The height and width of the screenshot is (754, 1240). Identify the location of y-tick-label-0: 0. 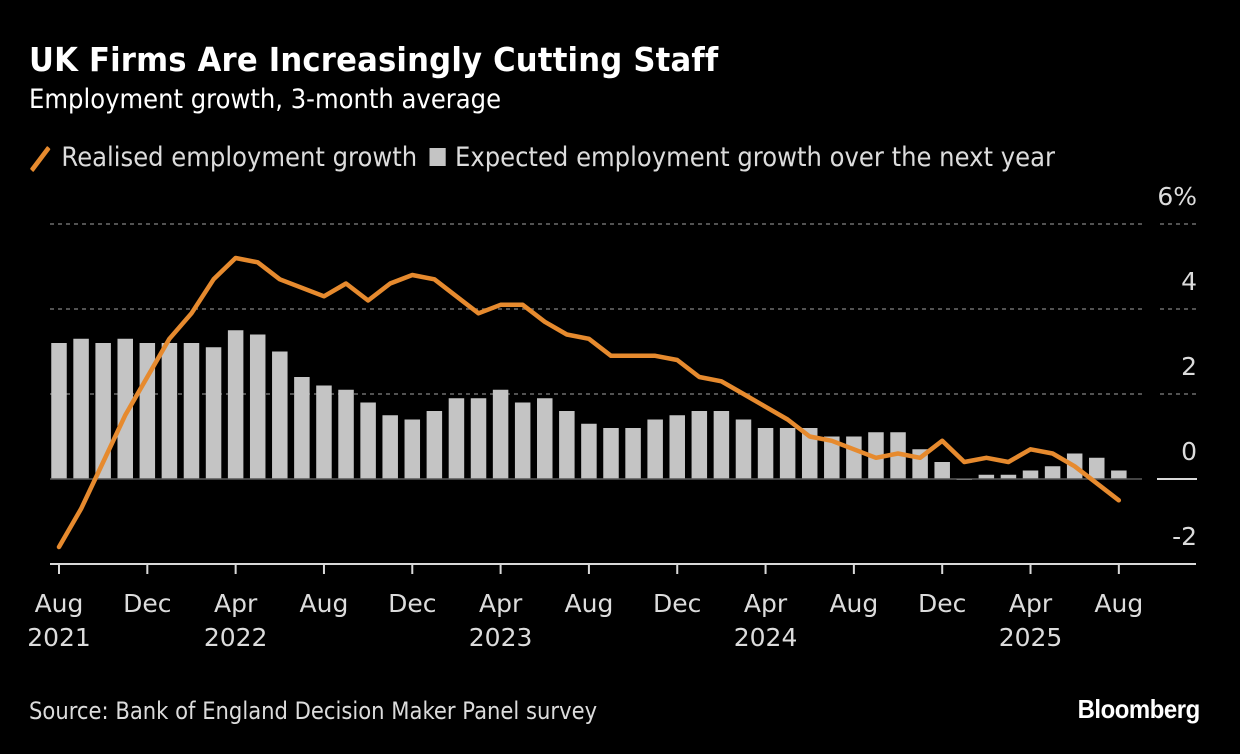
(1189, 451).